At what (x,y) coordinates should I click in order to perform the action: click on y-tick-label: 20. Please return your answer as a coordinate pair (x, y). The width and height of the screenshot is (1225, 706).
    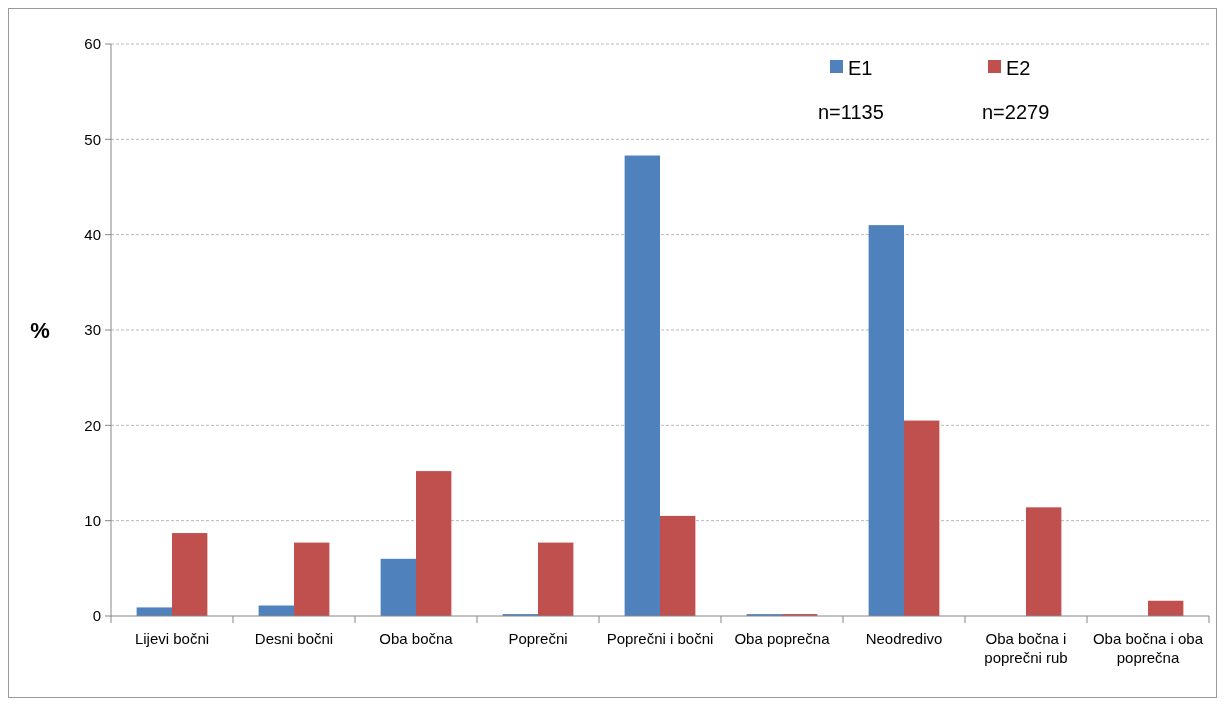
    Looking at the image, I should click on (92, 425).